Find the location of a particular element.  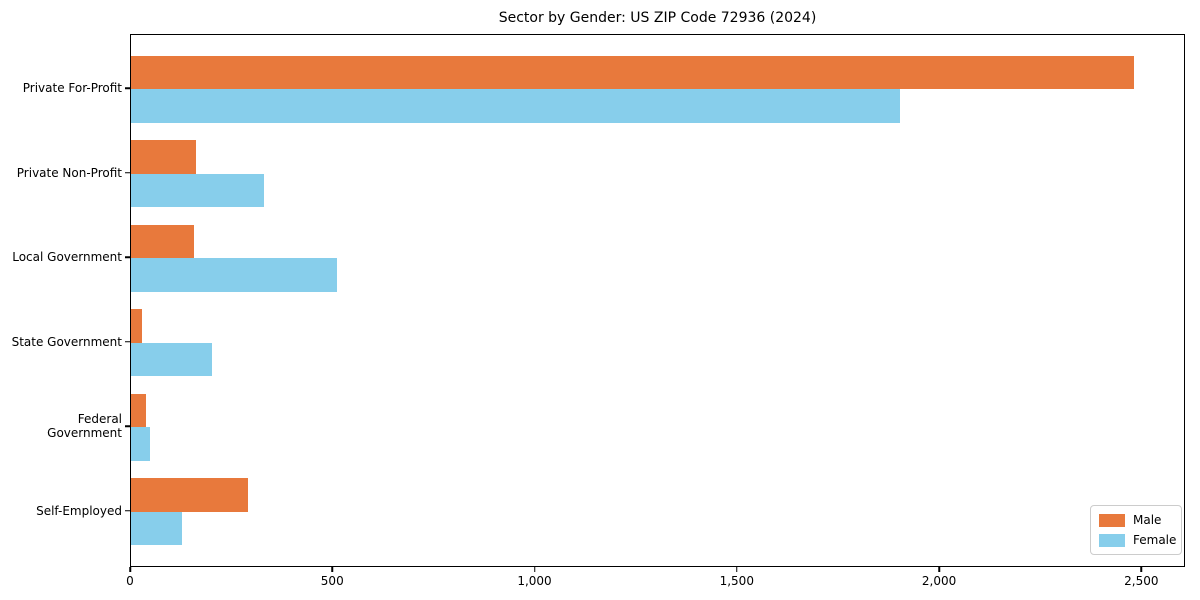

bar-male-state-government is located at coordinates (136, 326).